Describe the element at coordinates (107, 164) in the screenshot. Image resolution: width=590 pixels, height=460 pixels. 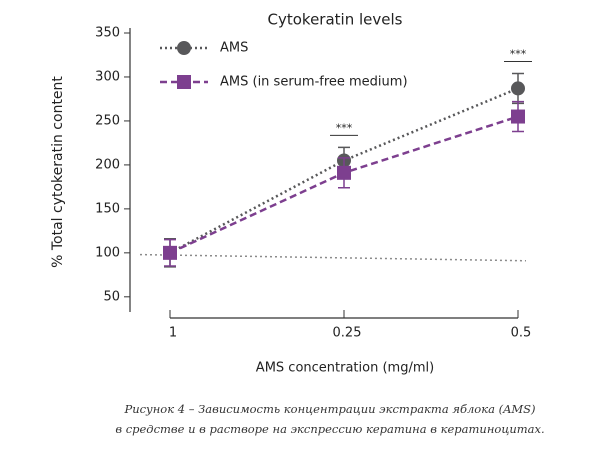
I see `y-tick-label: 200` at that location.